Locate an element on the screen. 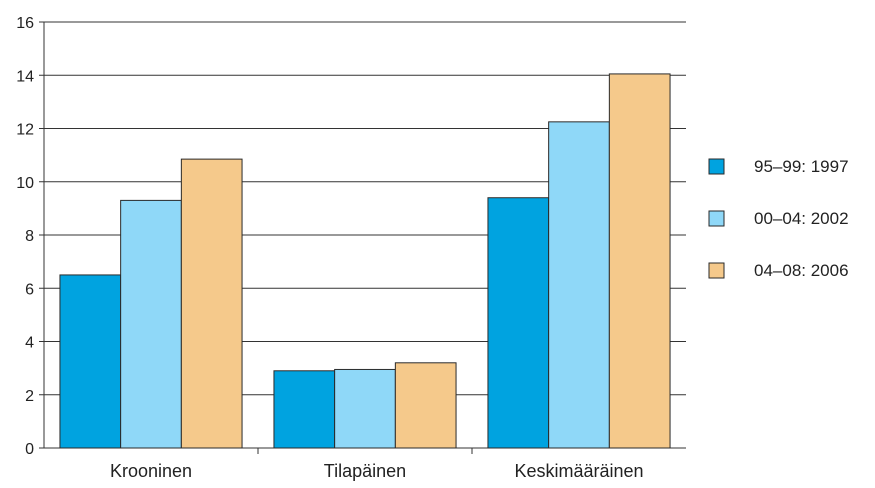  y-tick-label: 6 is located at coordinates (29, 289).